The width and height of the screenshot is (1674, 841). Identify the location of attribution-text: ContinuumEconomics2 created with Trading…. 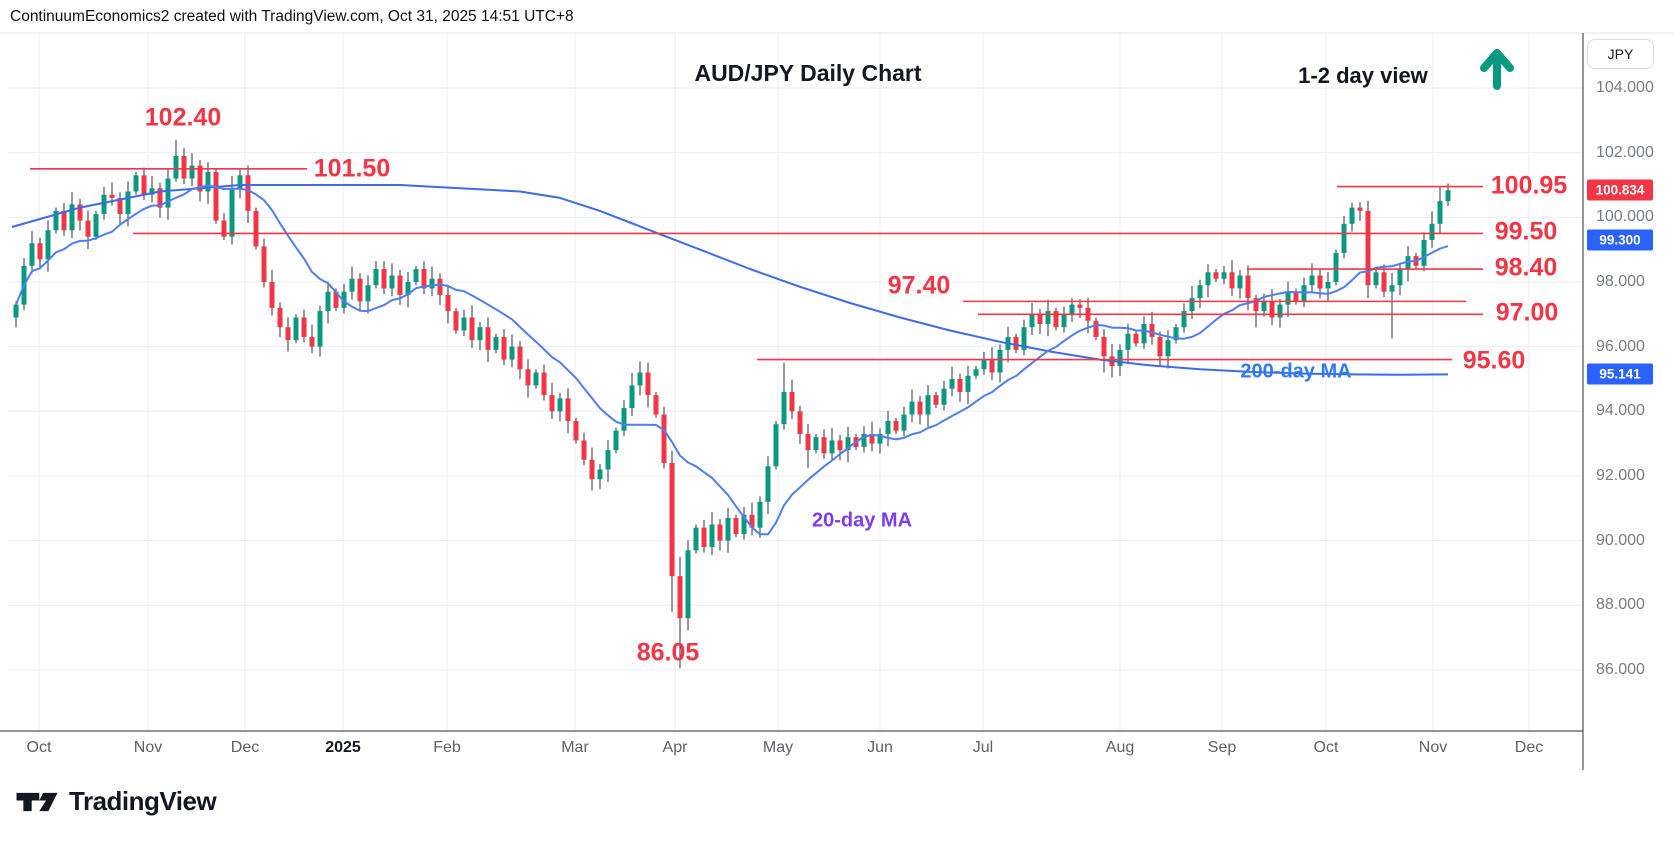
(292, 16).